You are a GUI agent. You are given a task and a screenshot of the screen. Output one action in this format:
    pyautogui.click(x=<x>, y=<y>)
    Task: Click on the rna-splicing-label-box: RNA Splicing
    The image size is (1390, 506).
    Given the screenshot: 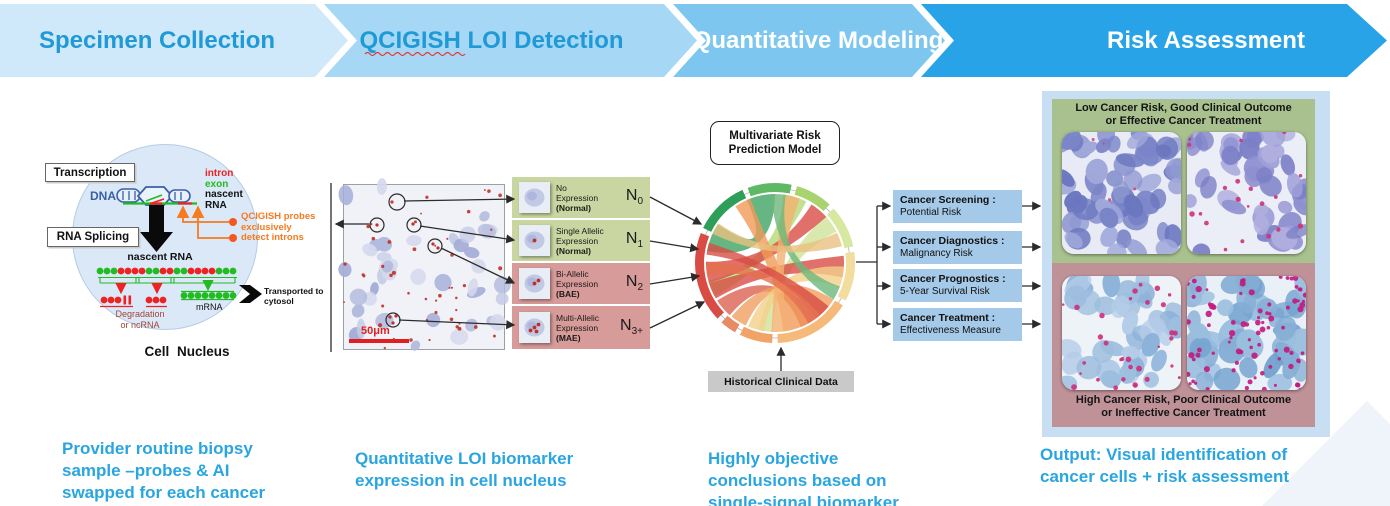 What is the action you would take?
    pyautogui.click(x=93, y=237)
    